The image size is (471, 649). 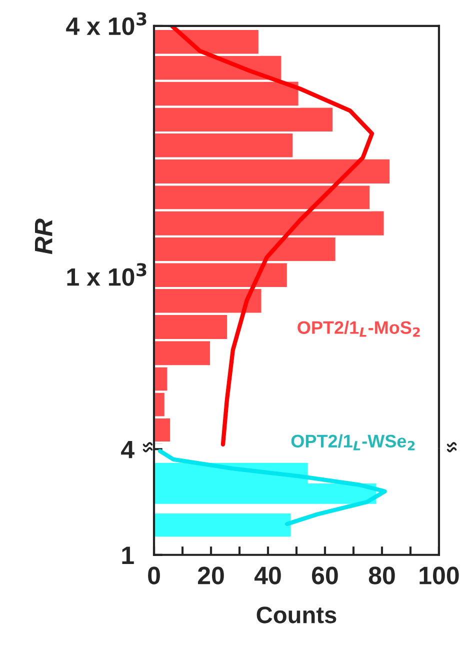 I want to click on x-tick-label: 20, so click(x=211, y=575).